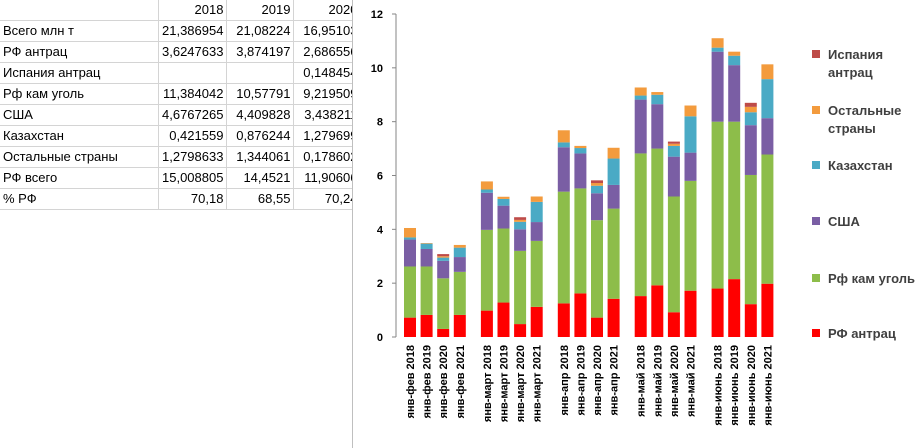 The image size is (919, 448). What do you see at coordinates (79, 73) in the screenshot?
I see `row-label-cell: Испания антрац` at bounding box center [79, 73].